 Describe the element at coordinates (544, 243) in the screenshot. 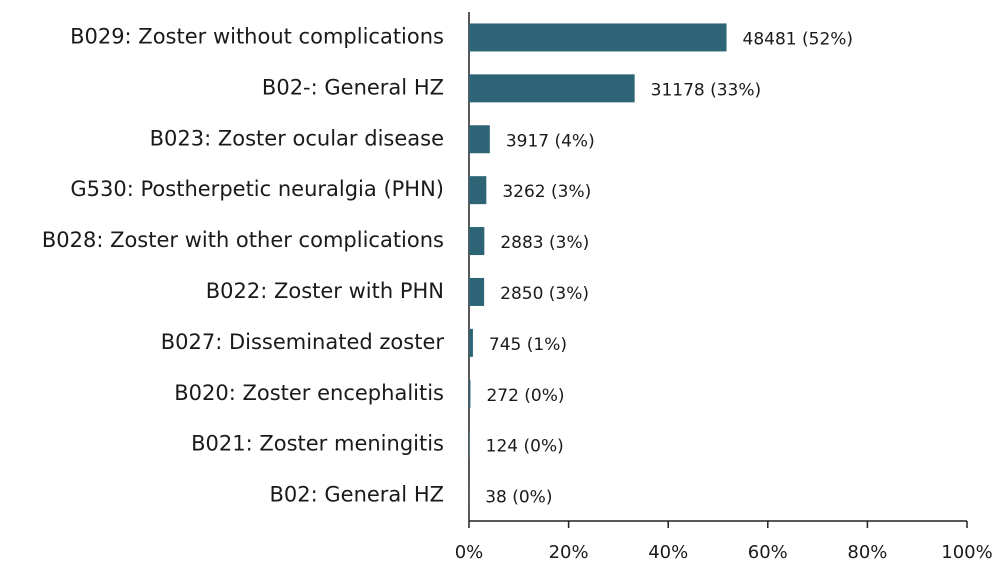

I see `value-label: 2883 (3%)` at that location.